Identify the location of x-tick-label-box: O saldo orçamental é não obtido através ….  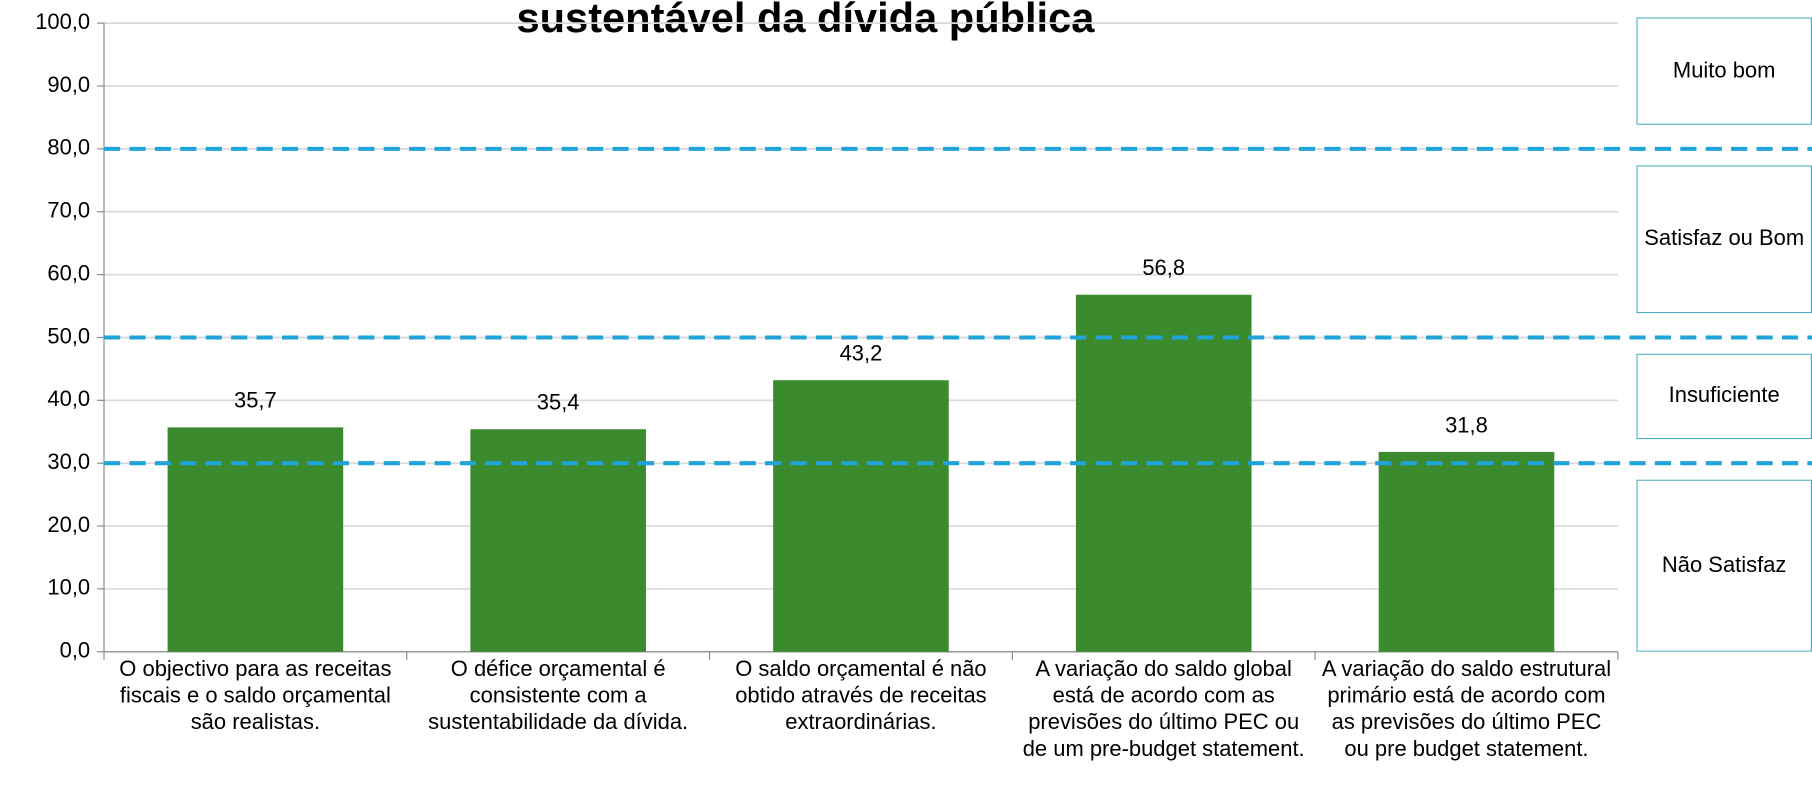
(861, 696).